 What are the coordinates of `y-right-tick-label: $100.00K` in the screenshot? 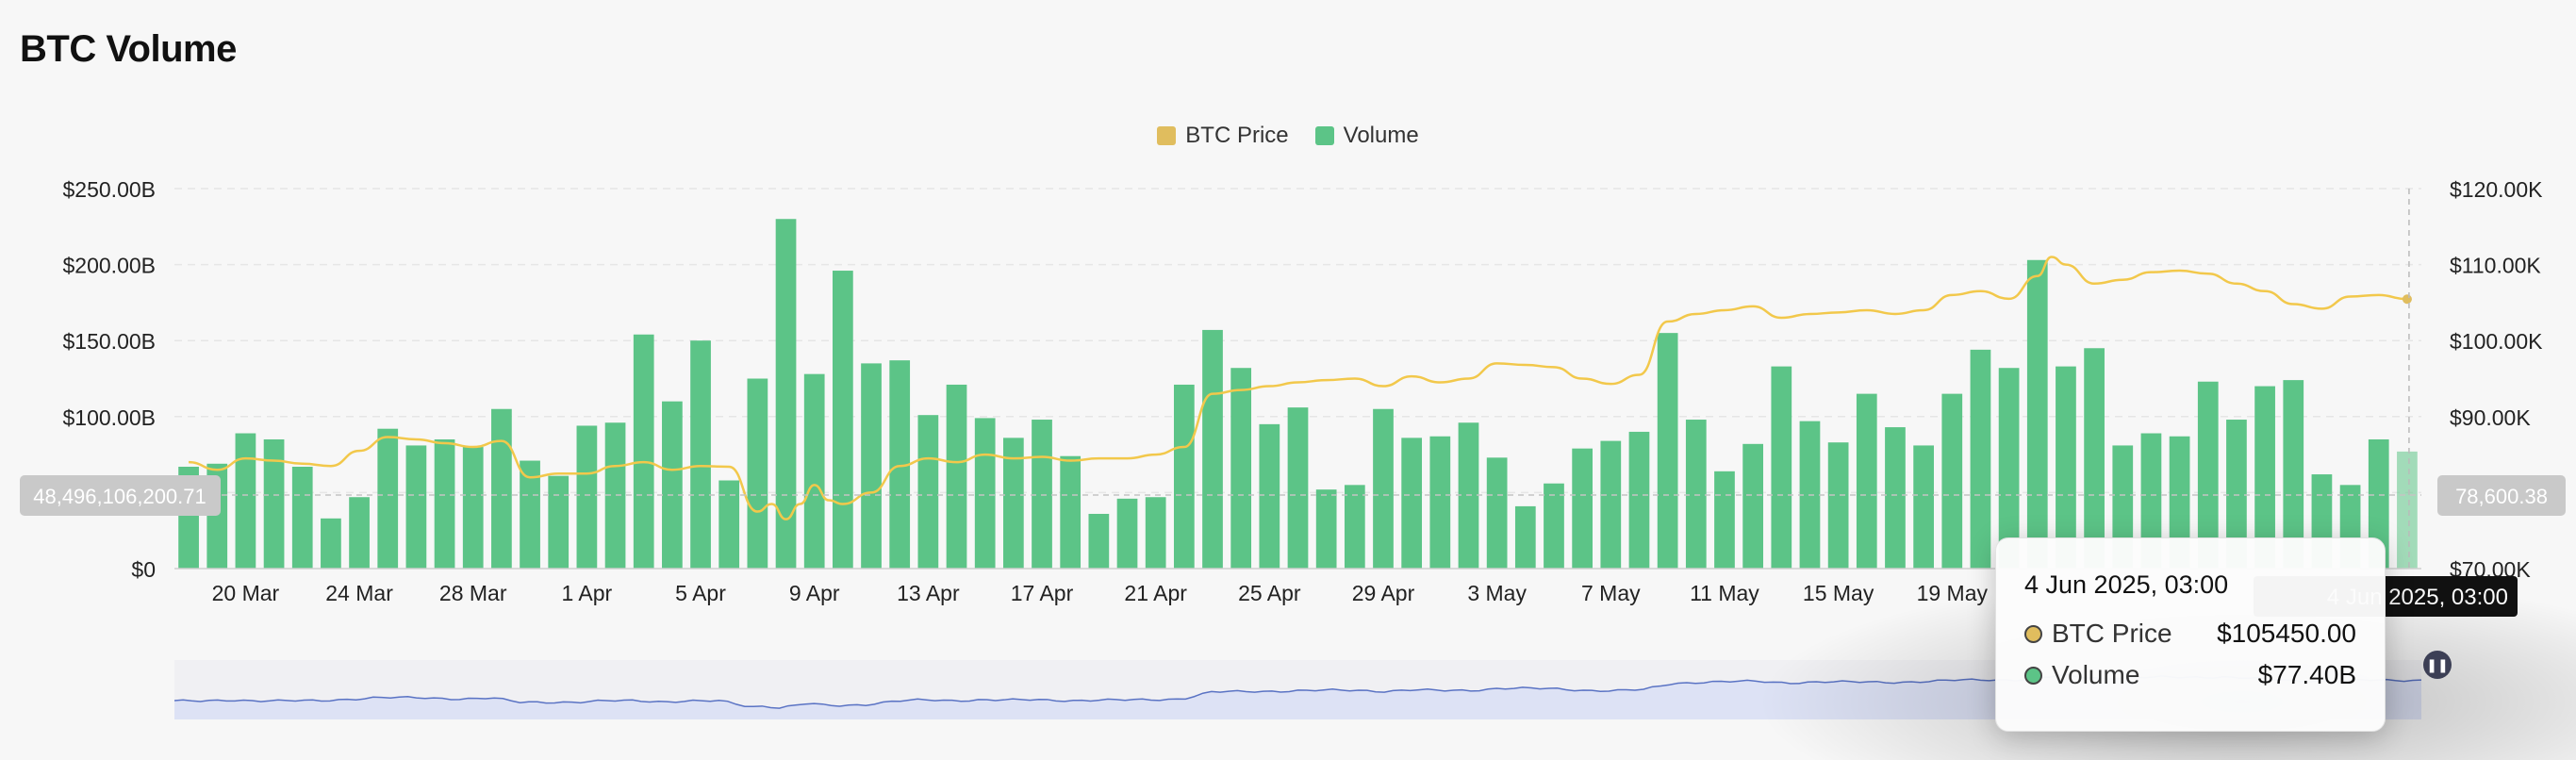 It's located at (2496, 342).